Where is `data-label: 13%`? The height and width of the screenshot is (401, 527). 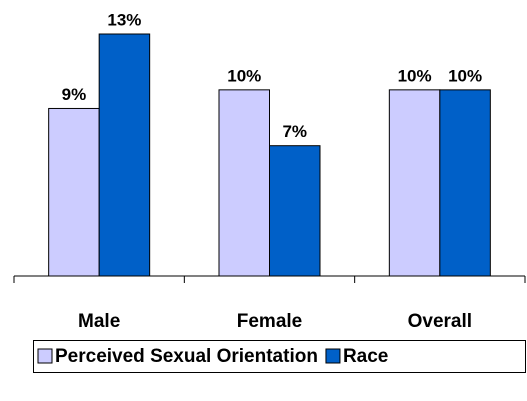 data-label: 13% is located at coordinates (124, 19).